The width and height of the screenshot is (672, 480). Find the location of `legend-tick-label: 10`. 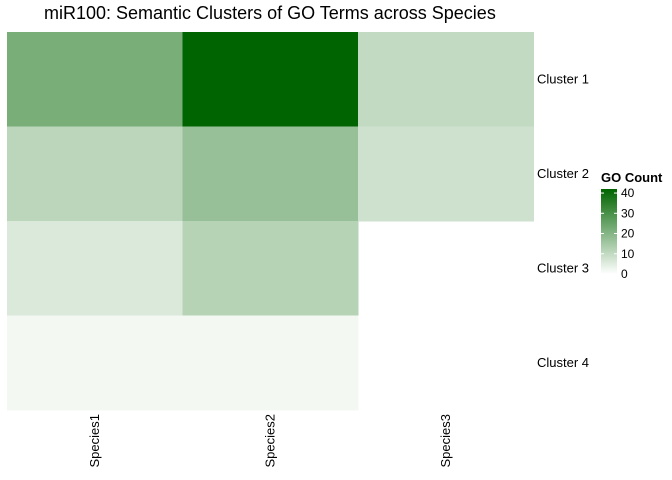

legend-tick-label: 10 is located at coordinates (628, 254).